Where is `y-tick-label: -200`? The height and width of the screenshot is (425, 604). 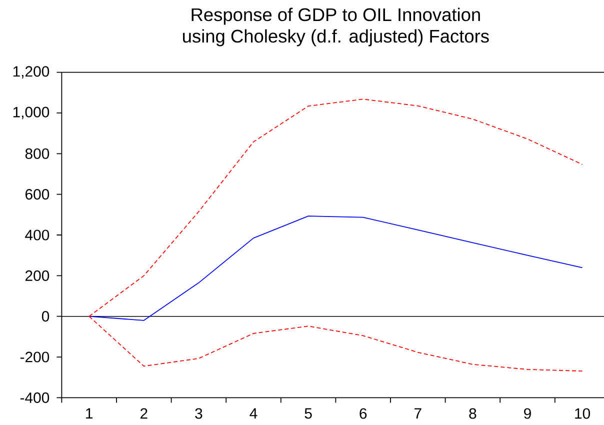 y-tick-label: -200 is located at coordinates (35, 357).